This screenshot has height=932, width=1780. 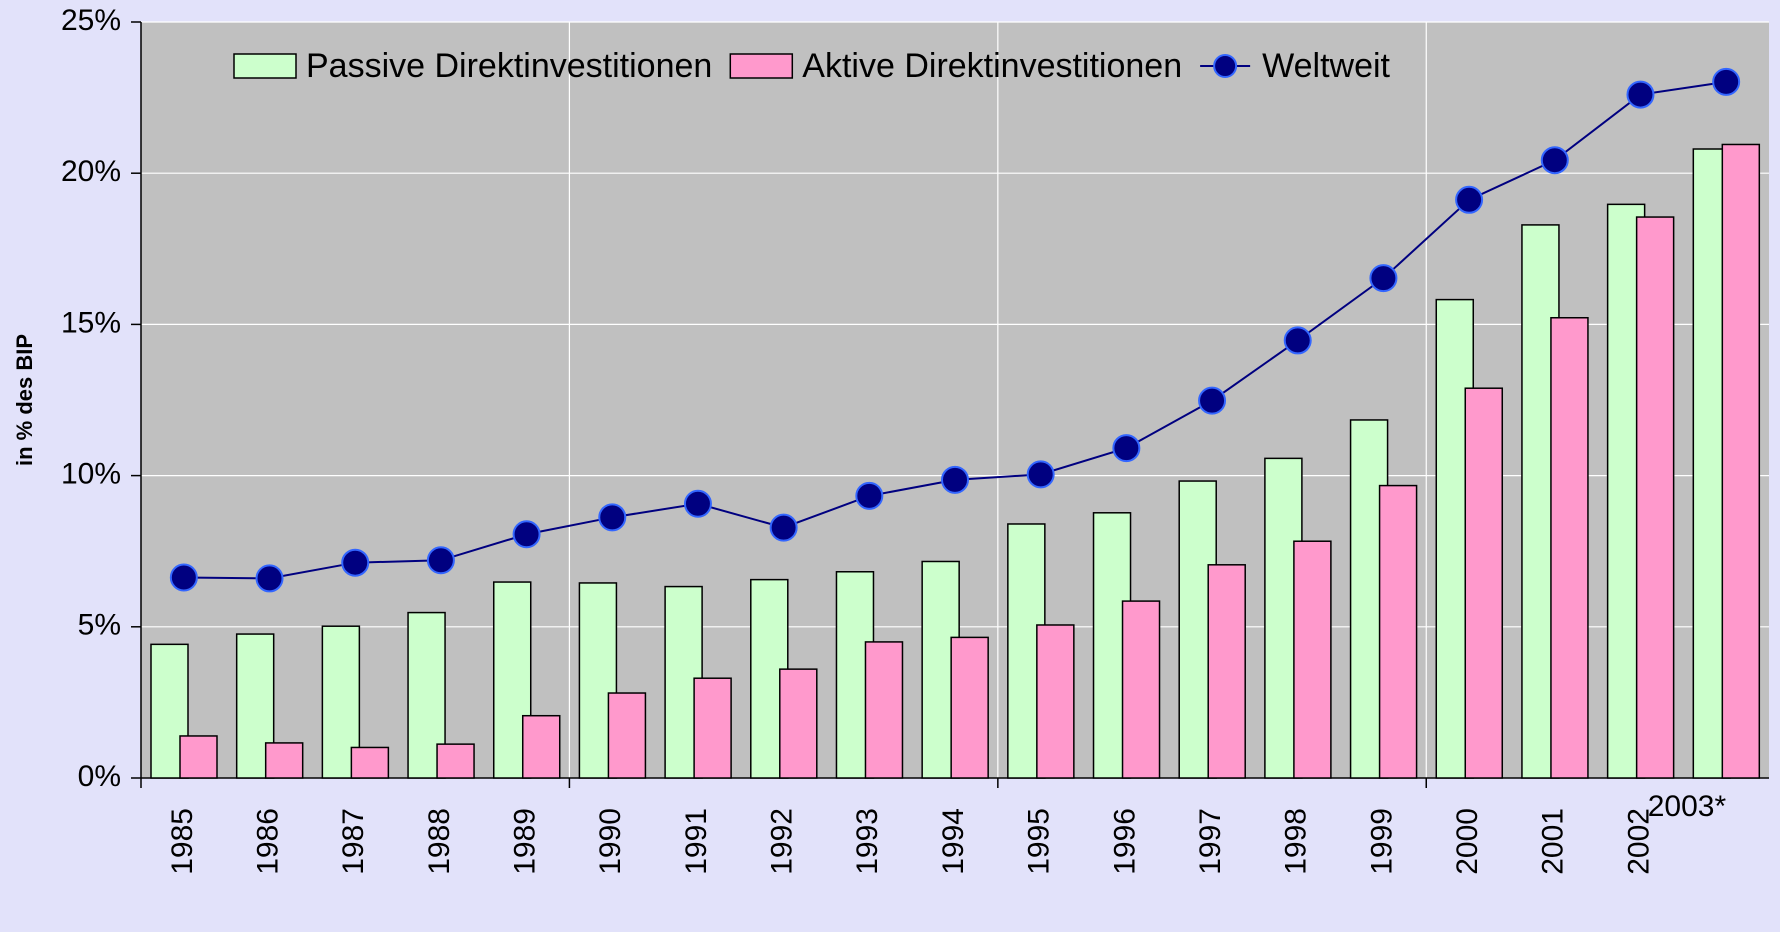 I want to click on legend-marker, so click(x=1225, y=66).